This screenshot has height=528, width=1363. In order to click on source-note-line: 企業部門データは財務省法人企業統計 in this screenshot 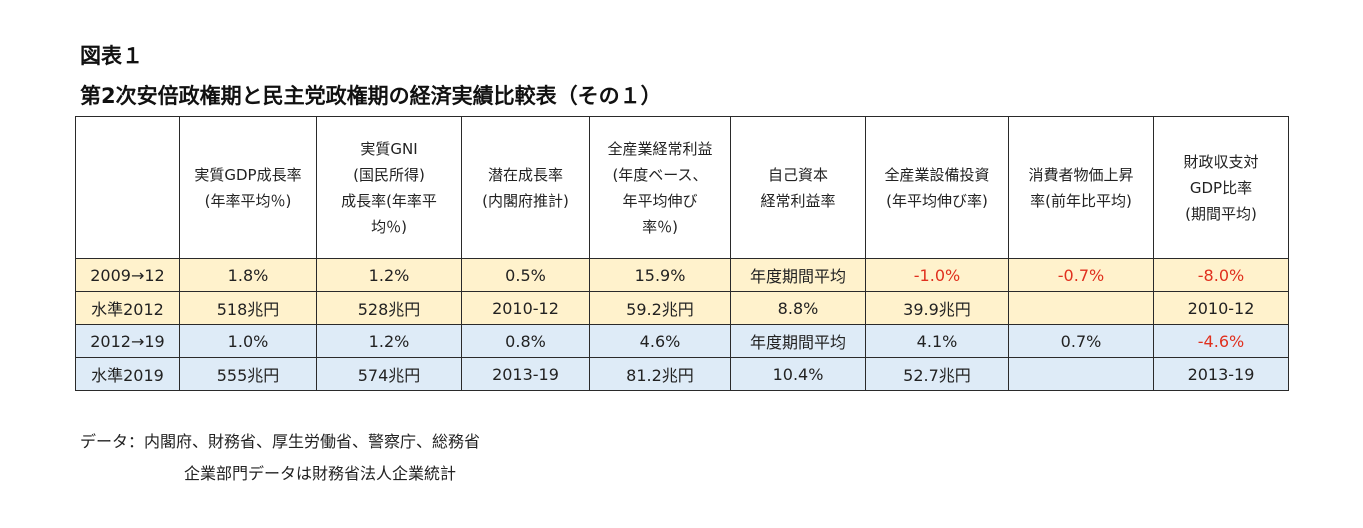, I will do `click(320, 473)`.